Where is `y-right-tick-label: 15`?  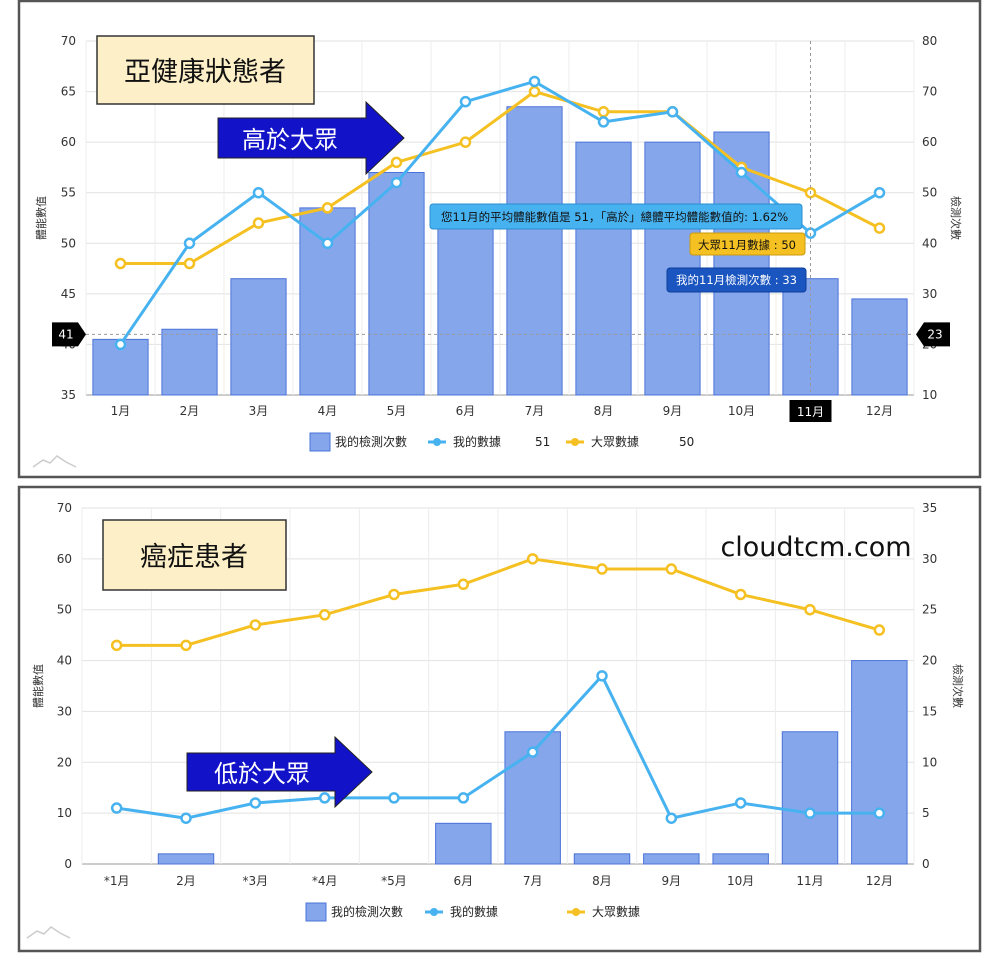
y-right-tick-label: 15 is located at coordinates (929, 711).